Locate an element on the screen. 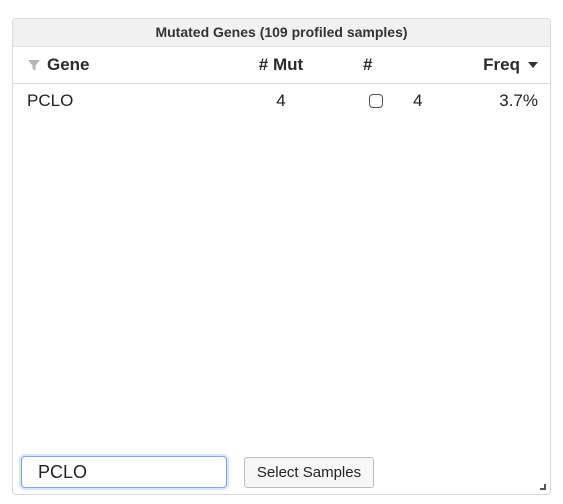 This screenshot has height=504, width=563. freq-column-header: Freq is located at coordinates (510, 65).